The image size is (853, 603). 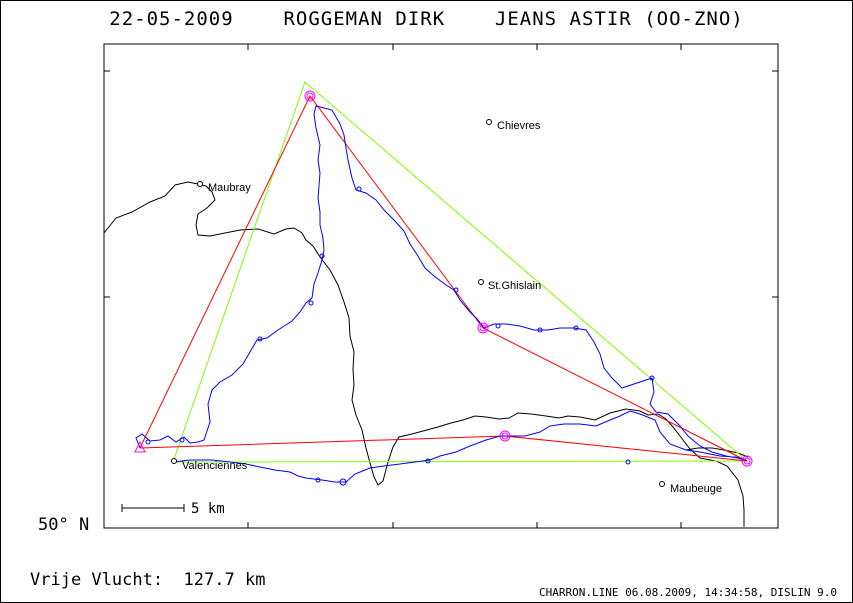 What do you see at coordinates (505, 436) in the screenshot?
I see `turnpoint-south` at bounding box center [505, 436].